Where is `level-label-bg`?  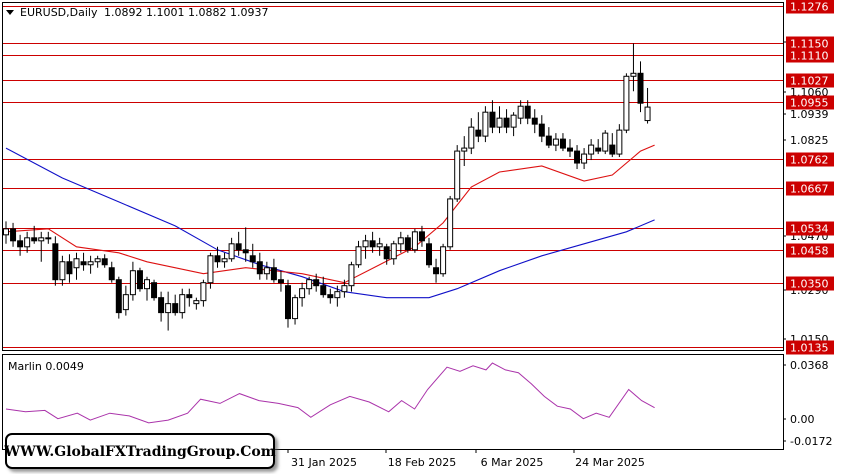
level-label-bg is located at coordinates (810, 102).